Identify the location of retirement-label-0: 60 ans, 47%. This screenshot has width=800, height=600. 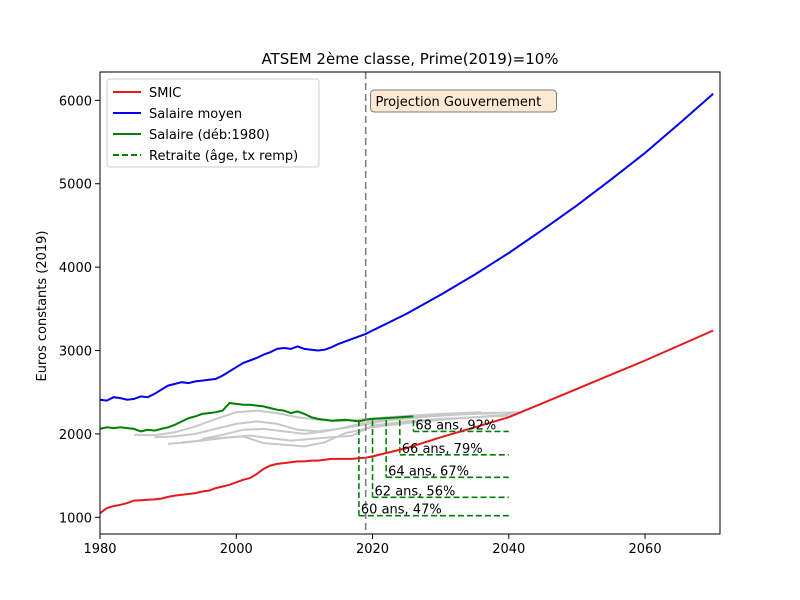
(401, 510).